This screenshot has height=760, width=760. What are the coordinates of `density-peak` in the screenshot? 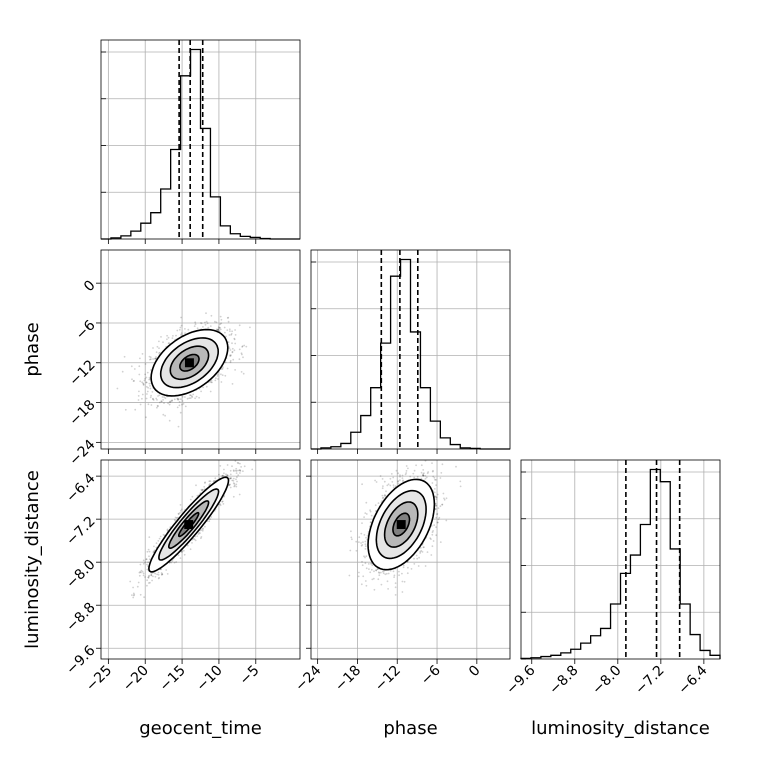 It's located at (189, 363).